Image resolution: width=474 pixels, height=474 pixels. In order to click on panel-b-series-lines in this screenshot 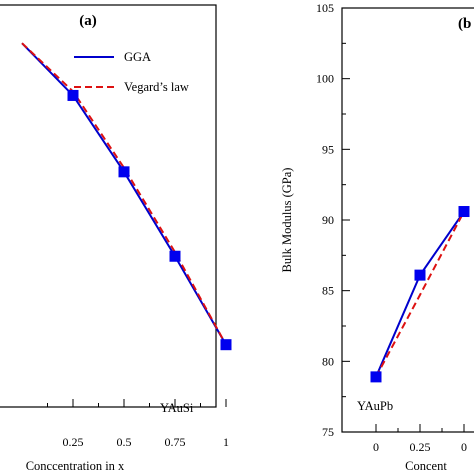, I will do `click(420, 294)`.